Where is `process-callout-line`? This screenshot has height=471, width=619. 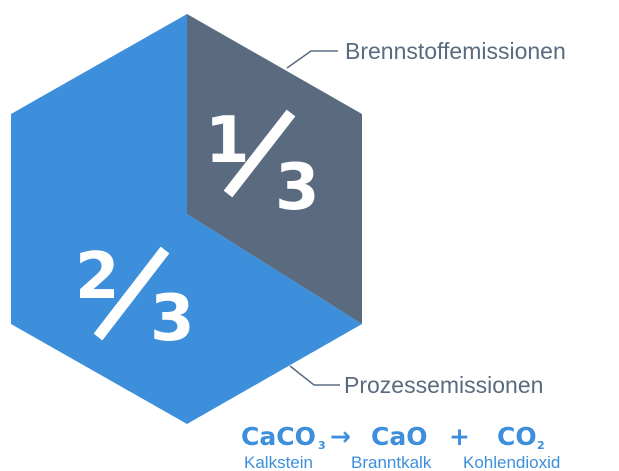
process-callout-line is located at coordinates (314, 375).